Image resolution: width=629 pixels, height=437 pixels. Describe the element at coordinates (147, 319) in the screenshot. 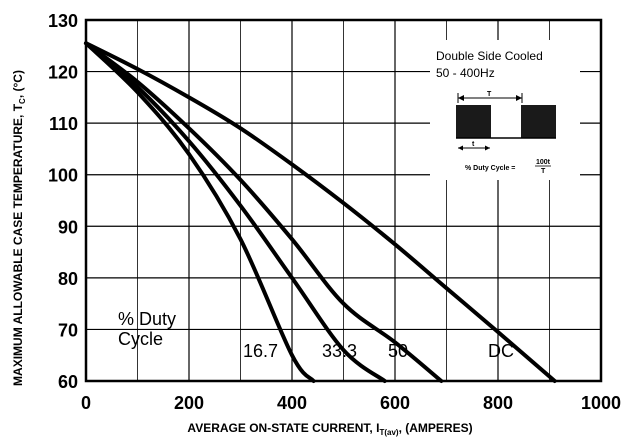

I see `duty-cycle-title-line1: % Duty` at that location.